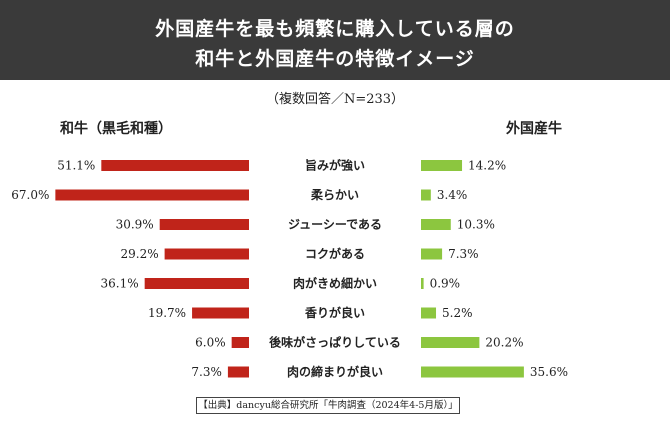 This screenshot has height=422, width=670. I want to click on title-line-2: 和牛と外国産牛の特徴イメージ, so click(335, 59).